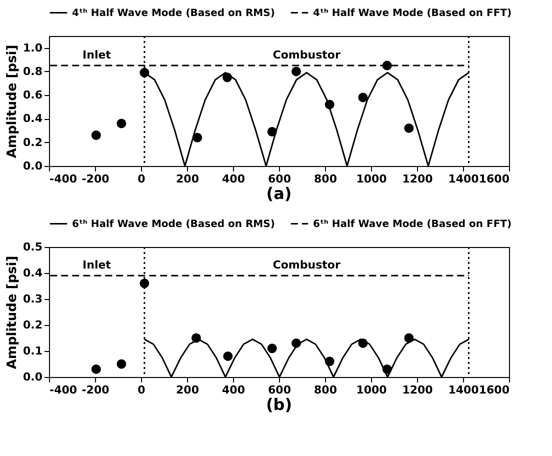  What do you see at coordinates (173, 224) in the screenshot?
I see `legend-label: 6ᵗʰ Half Wave Mode (Based on RMS)` at bounding box center [173, 224].